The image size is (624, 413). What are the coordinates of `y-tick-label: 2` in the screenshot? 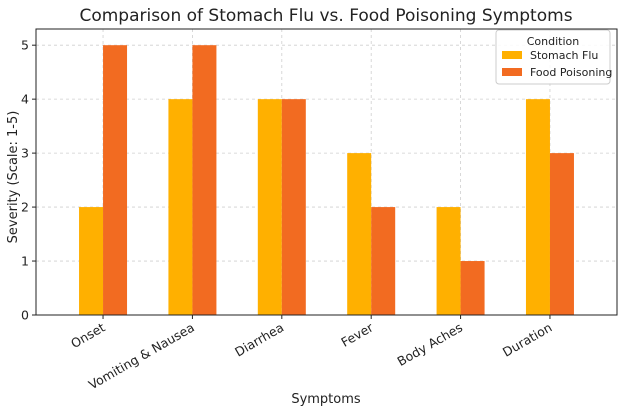 It's located at (25, 207).